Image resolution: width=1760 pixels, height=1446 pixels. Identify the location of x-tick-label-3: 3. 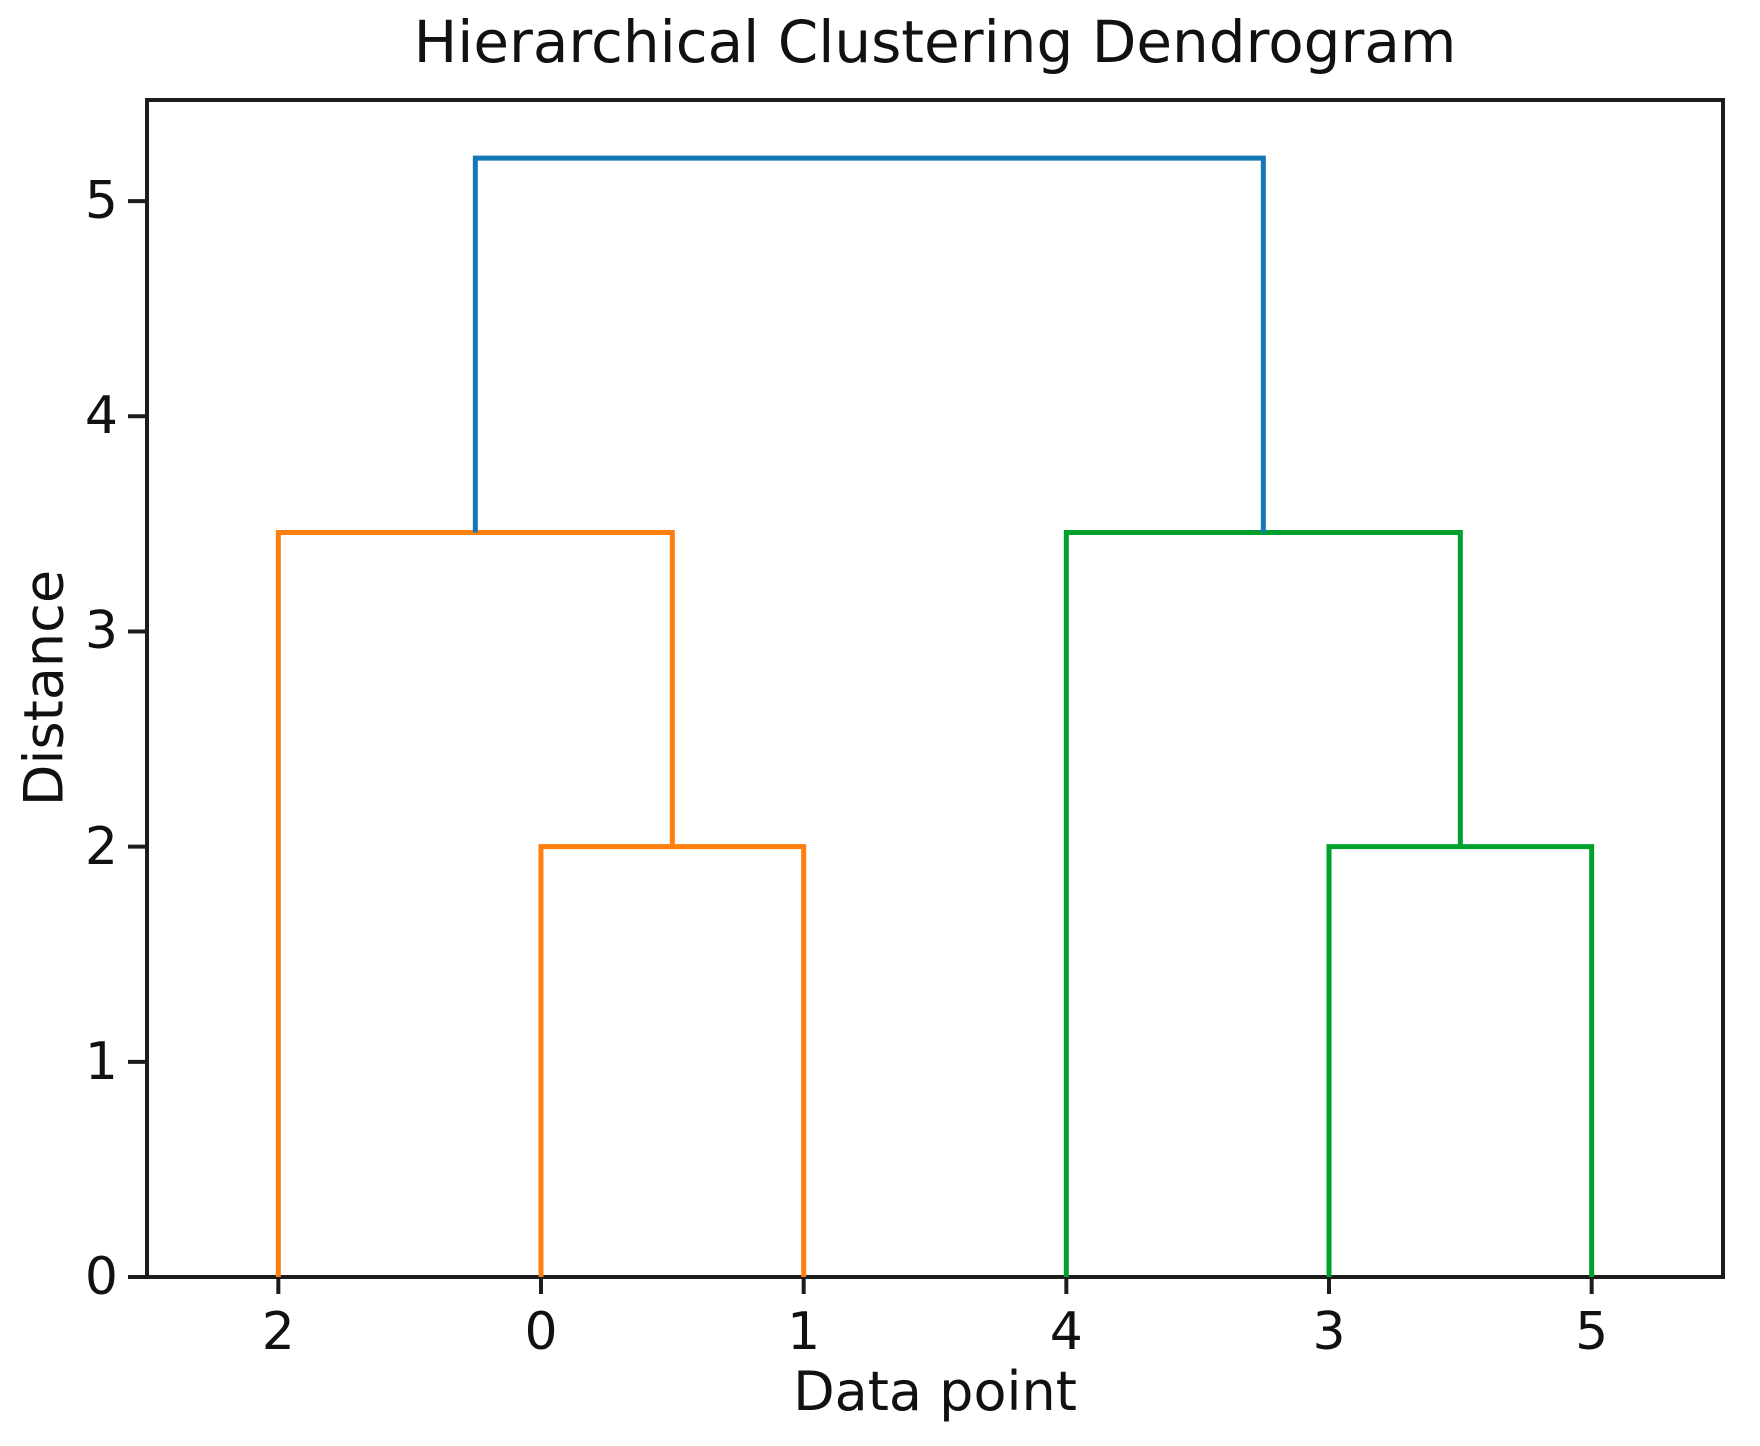
(1329, 1332).